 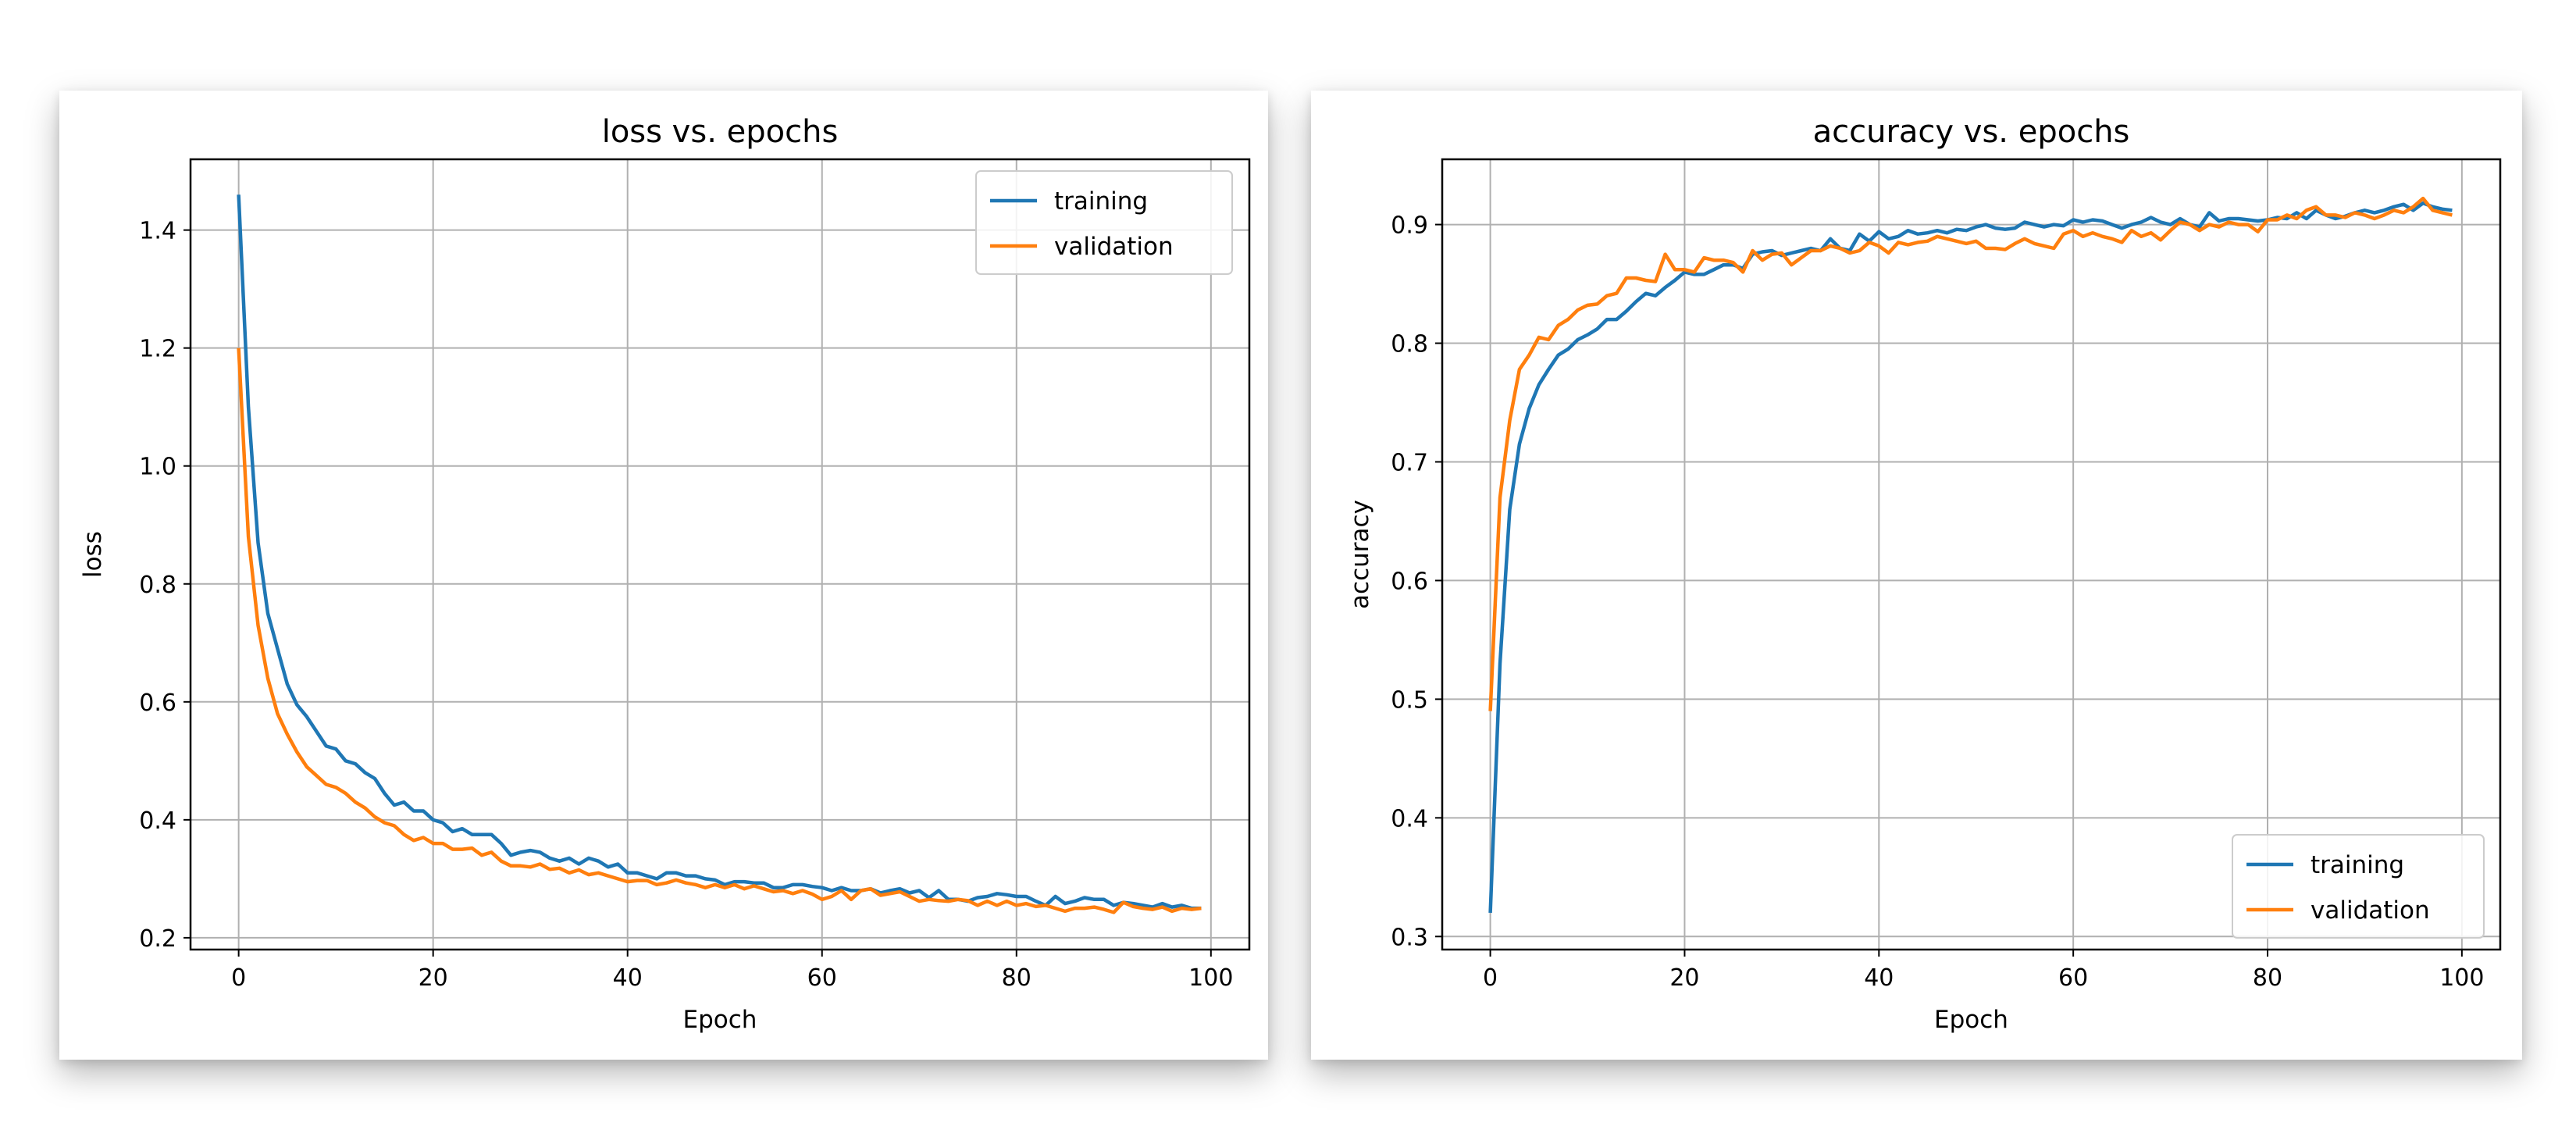 I want to click on y-tick-label: 0.2, so click(x=157, y=939).